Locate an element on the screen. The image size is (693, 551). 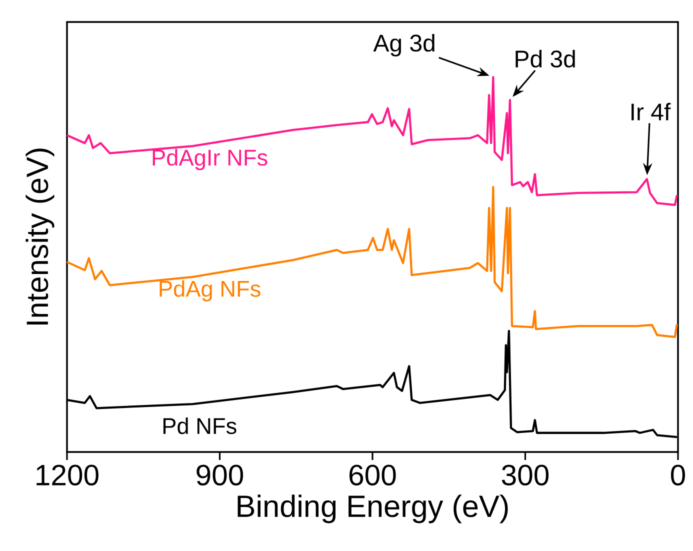
series-label: PdAgIr NFs is located at coordinates (210, 159).